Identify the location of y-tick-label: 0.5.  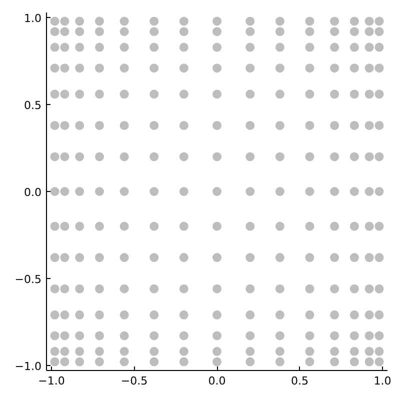
(33, 105).